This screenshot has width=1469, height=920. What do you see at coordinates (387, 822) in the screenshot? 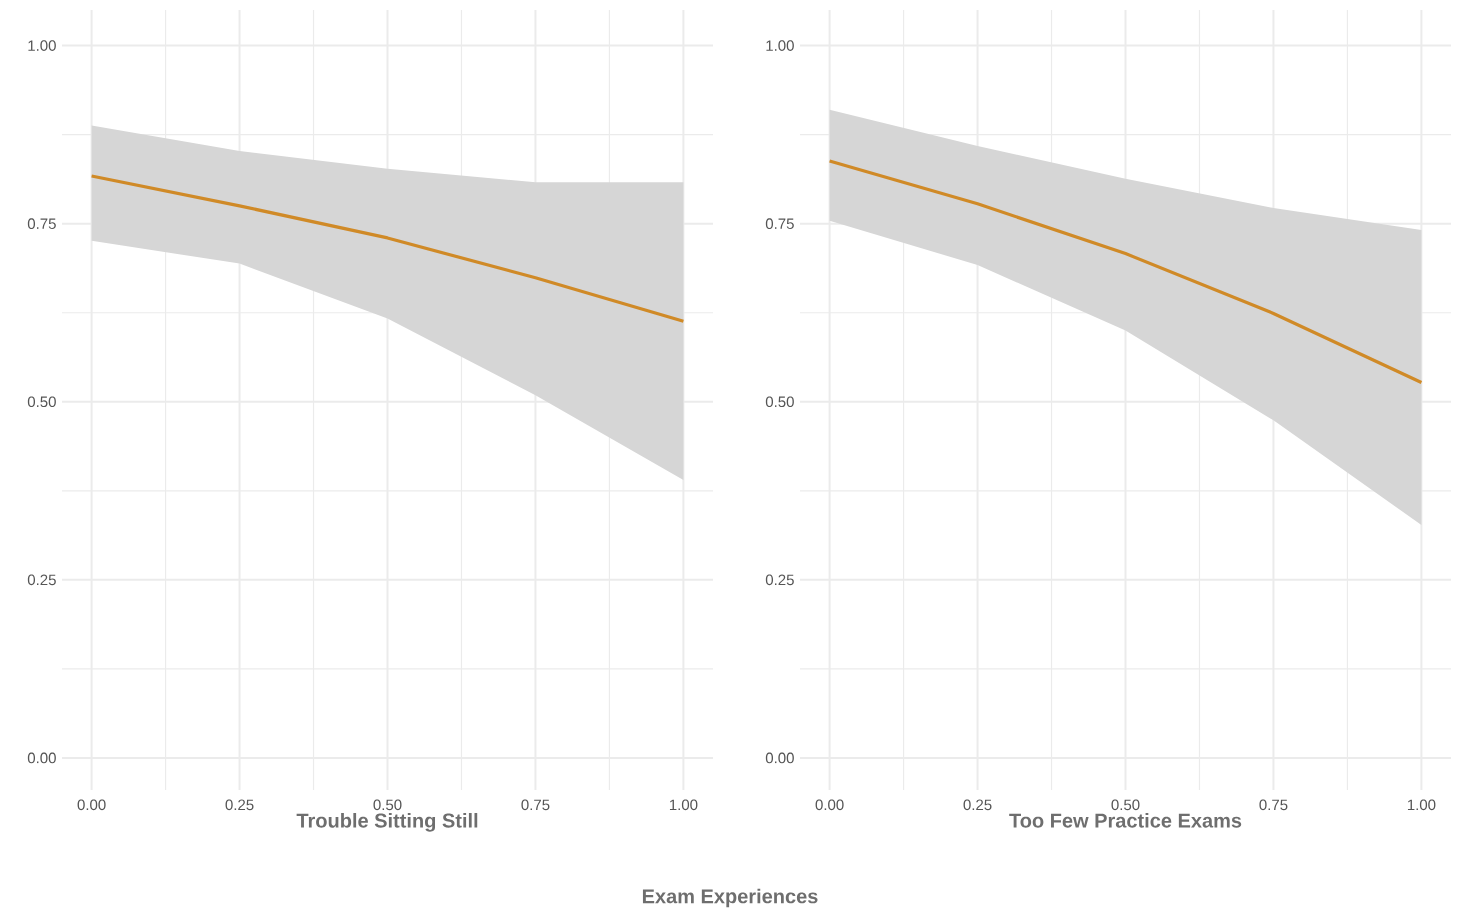
I see `x-axis-title: Trouble Sitting Still` at bounding box center [387, 822].